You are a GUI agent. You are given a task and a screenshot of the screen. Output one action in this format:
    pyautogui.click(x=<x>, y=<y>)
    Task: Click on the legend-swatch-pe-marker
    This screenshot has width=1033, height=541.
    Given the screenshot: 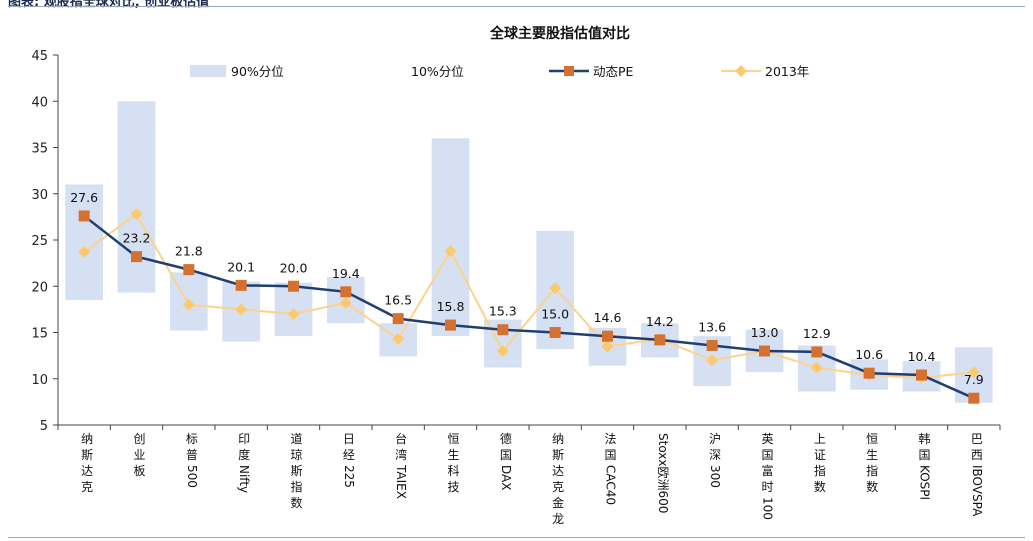 What is the action you would take?
    pyautogui.click(x=569, y=71)
    